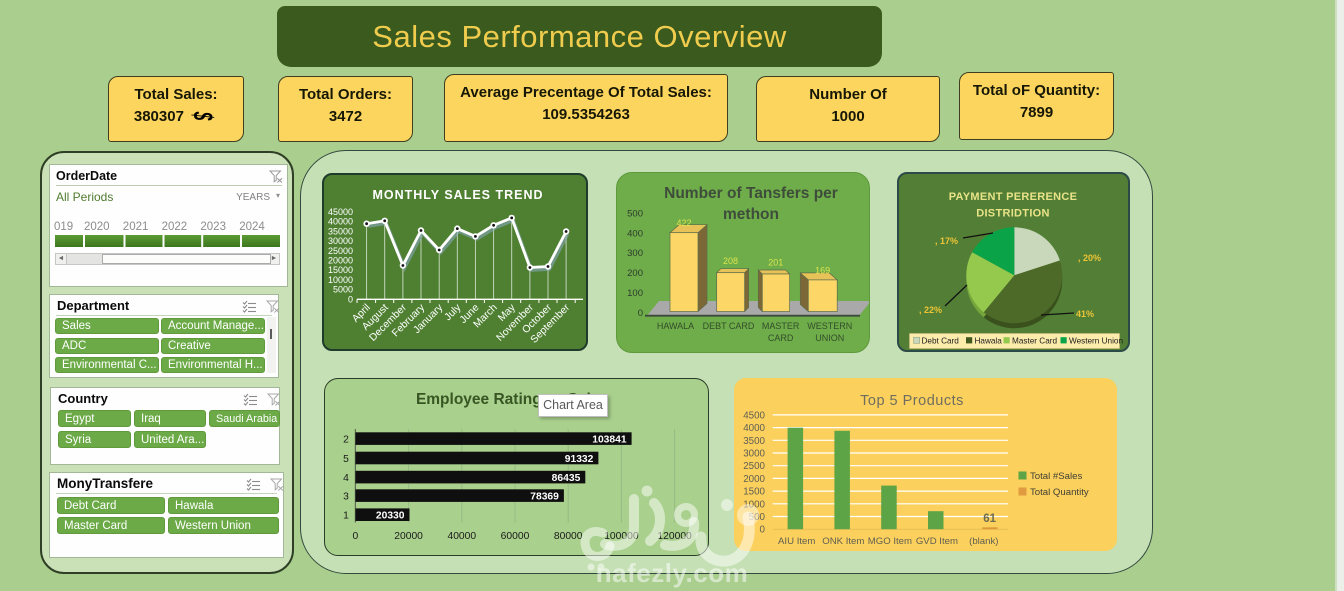  What do you see at coordinates (346, 459) in the screenshot?
I see `svg-text: 5` at bounding box center [346, 459].